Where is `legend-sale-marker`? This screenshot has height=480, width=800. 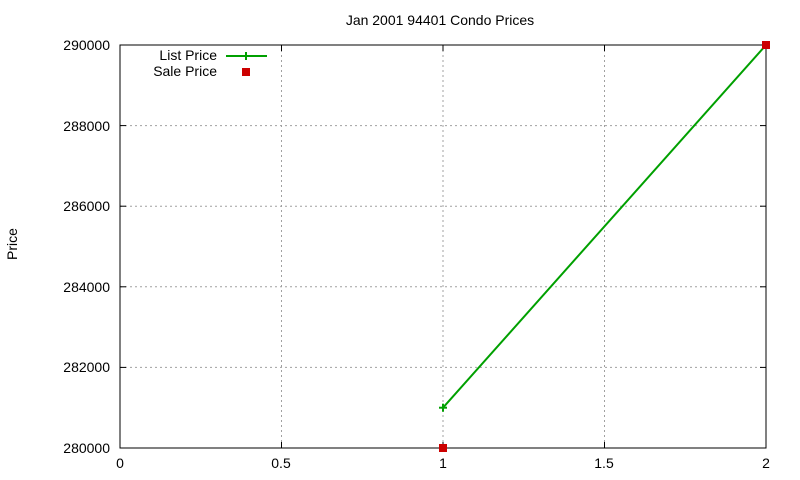
legend-sale-marker is located at coordinates (246, 72).